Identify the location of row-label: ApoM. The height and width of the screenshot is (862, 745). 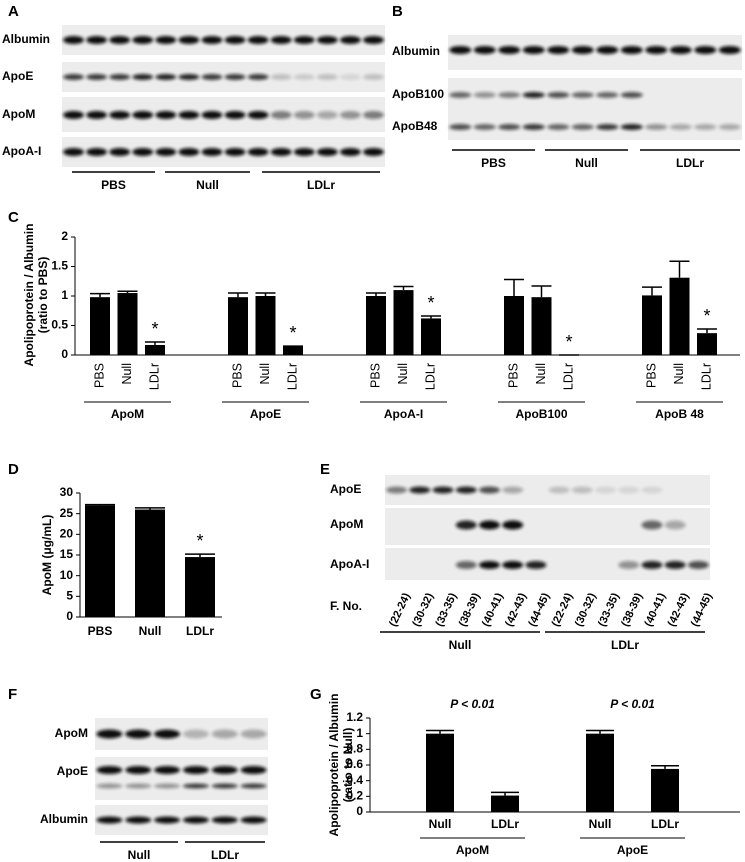
(18, 114).